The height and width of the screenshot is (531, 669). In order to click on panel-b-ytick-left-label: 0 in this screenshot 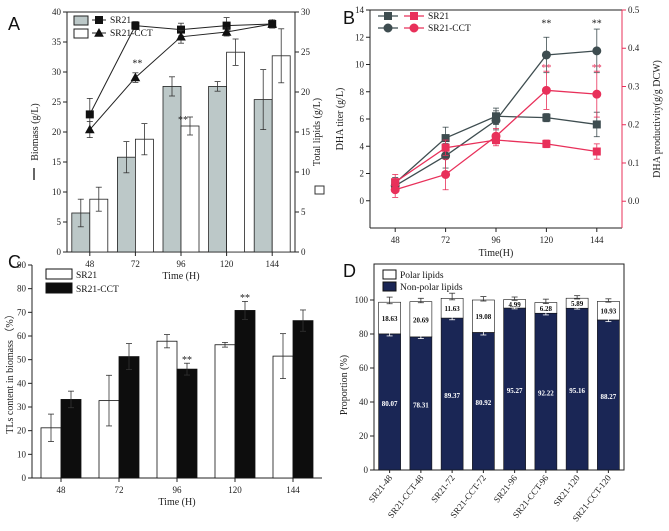, I will do `click(362, 201)`.